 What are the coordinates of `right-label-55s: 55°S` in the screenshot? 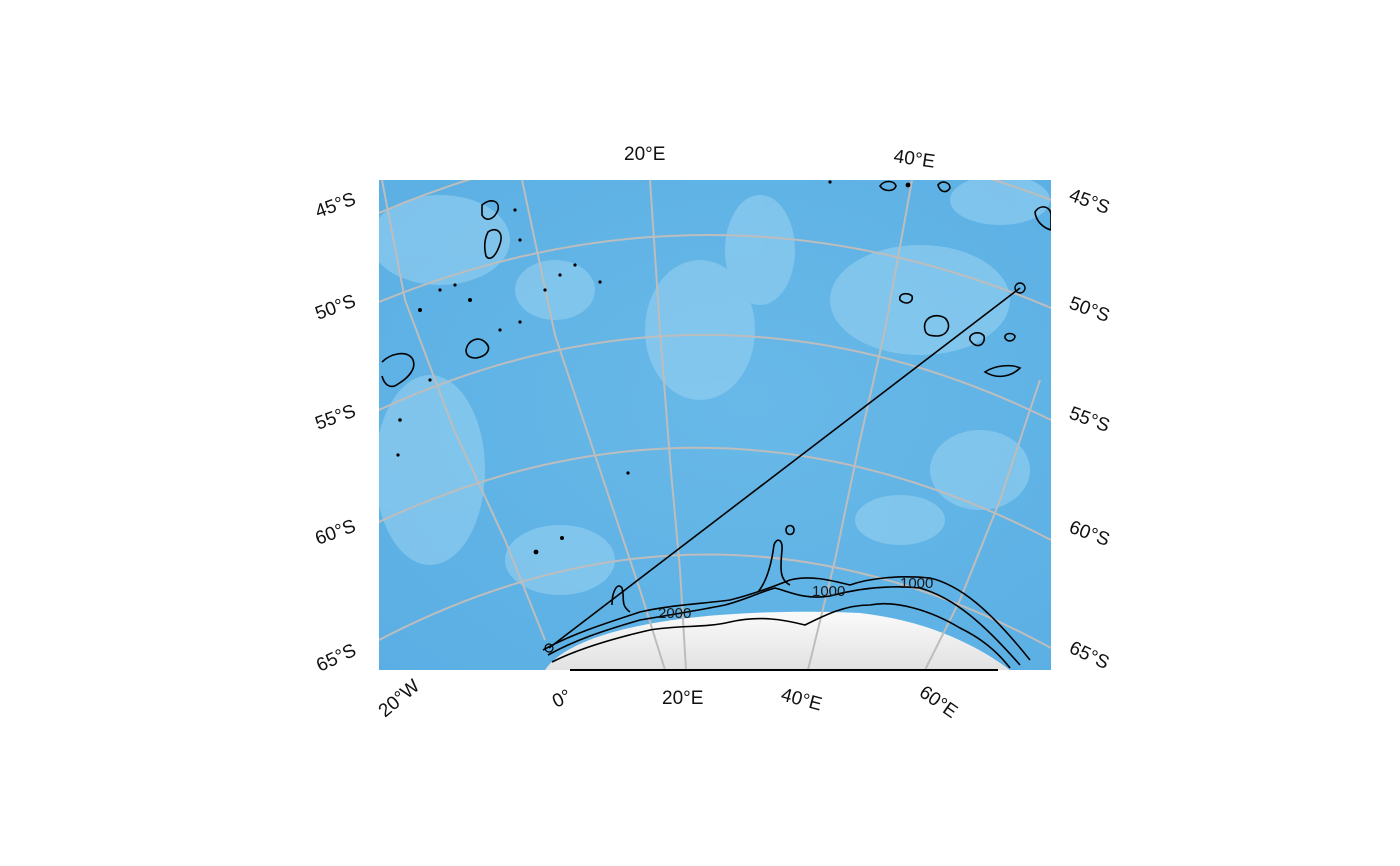 It's located at (1089, 420).